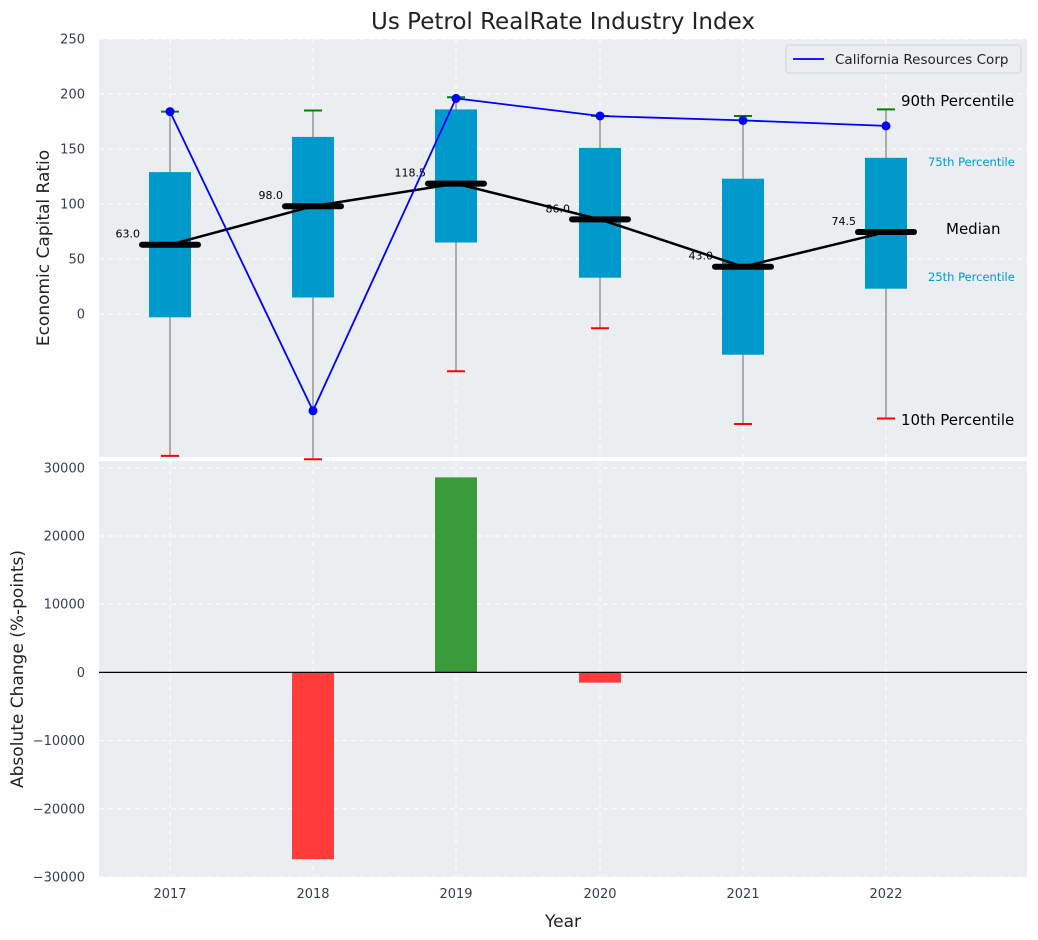 This screenshot has width=1038, height=940. Describe the element at coordinates (76, 260) in the screenshot. I see `top-y-tick-label: 50` at that location.